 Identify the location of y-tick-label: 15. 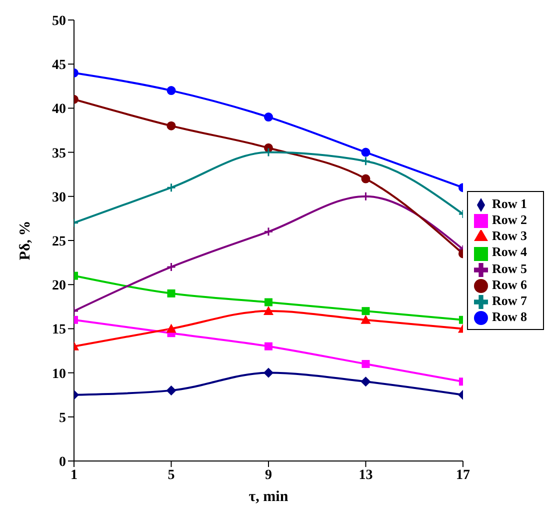
(59, 330).